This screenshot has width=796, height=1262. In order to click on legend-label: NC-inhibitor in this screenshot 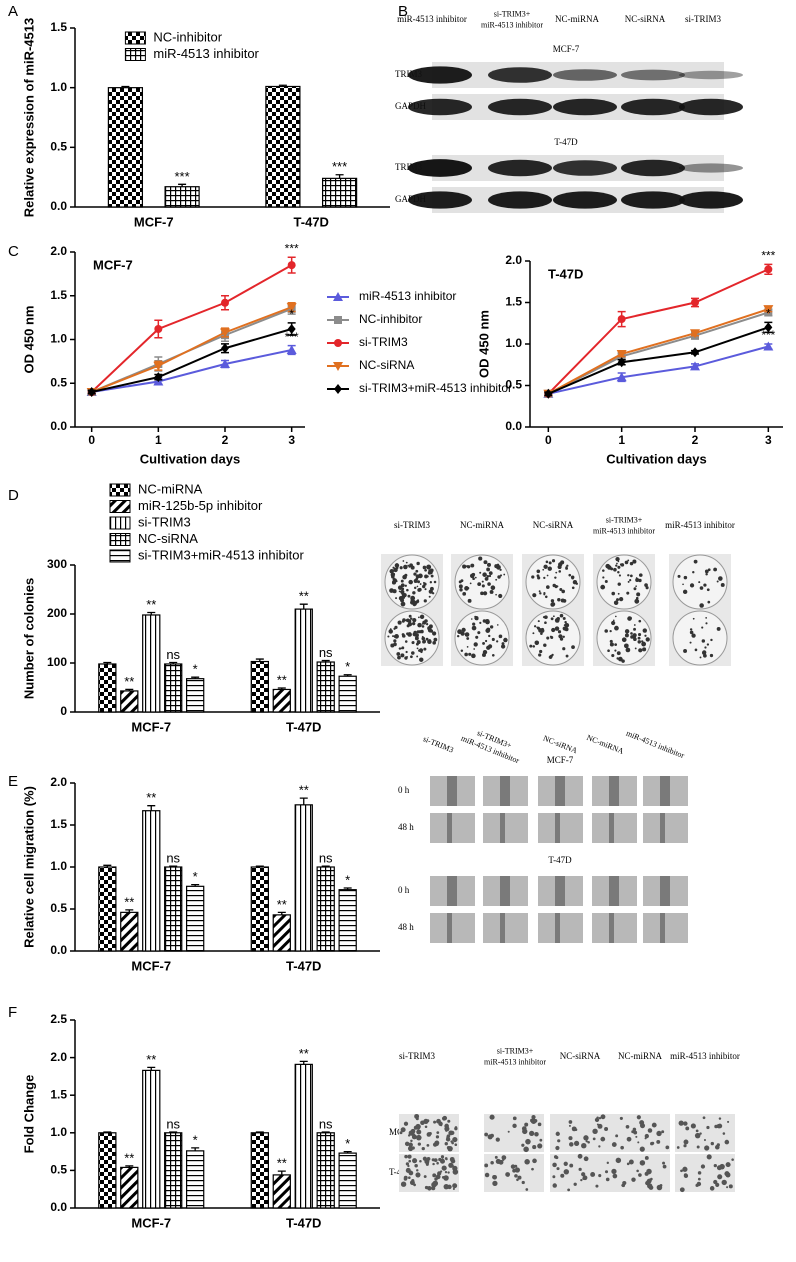, I will do `click(390, 319)`.